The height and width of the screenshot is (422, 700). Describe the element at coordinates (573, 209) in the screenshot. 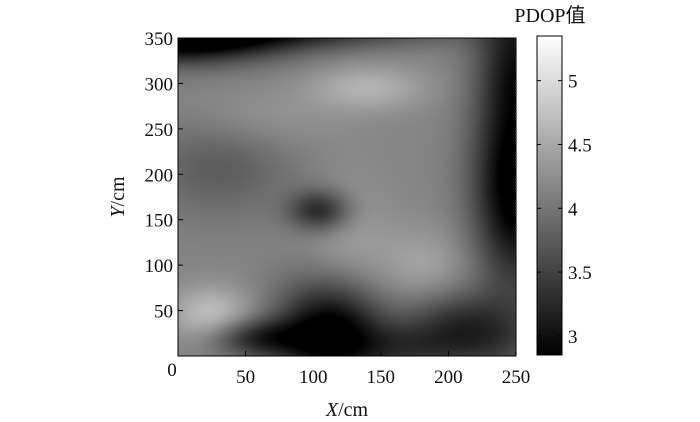

I see `colorbar-tick-label: 4` at that location.